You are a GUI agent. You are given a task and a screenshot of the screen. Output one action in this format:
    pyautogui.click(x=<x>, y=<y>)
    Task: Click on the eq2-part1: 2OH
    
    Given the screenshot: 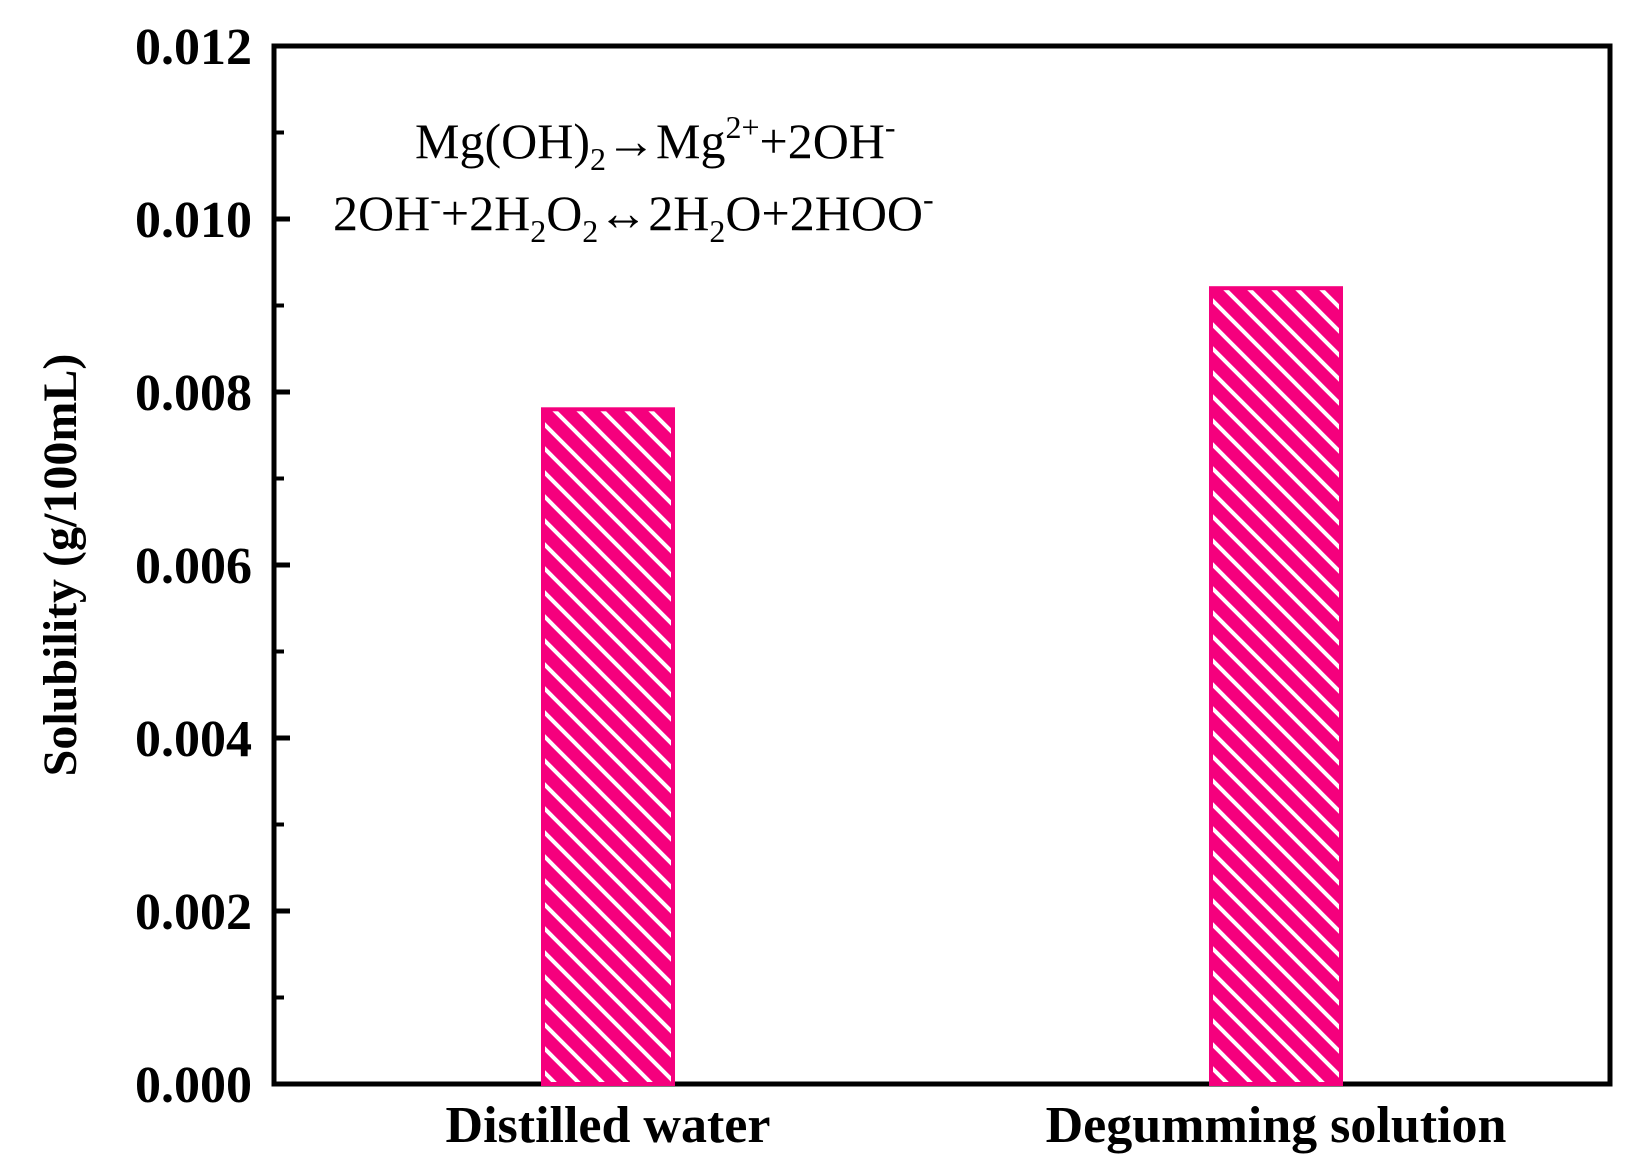 What is the action you would take?
    pyautogui.click(x=381, y=213)
    